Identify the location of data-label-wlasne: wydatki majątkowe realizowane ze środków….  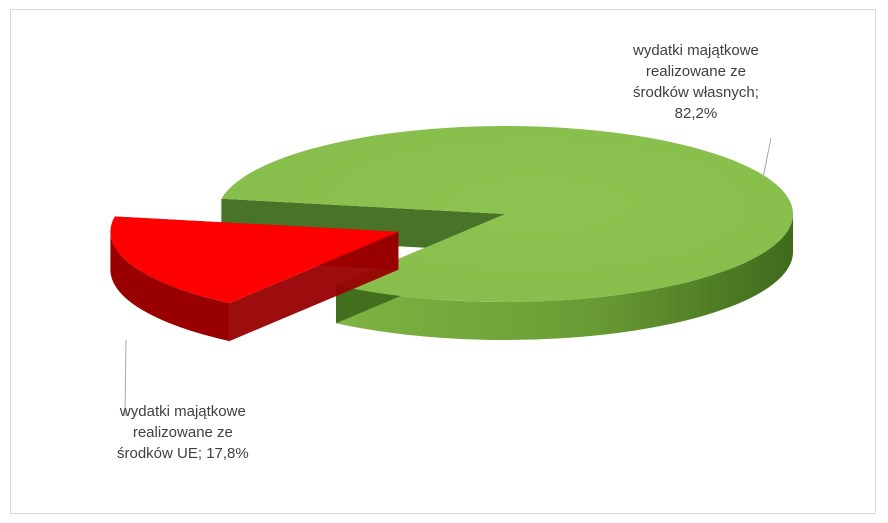
(696, 82).